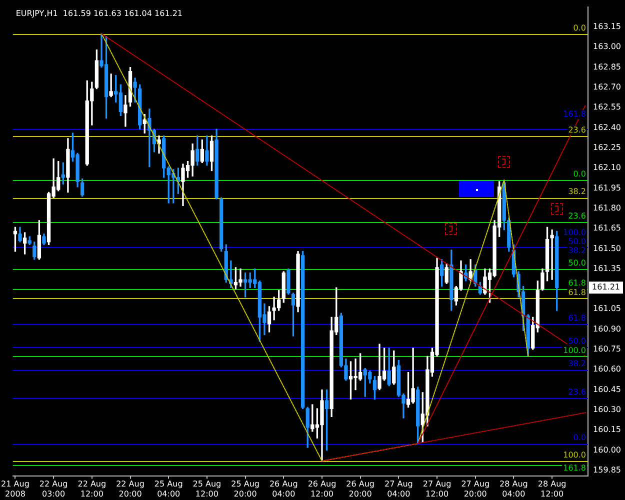  I want to click on y-tick-label: 162.25, so click(607, 147).